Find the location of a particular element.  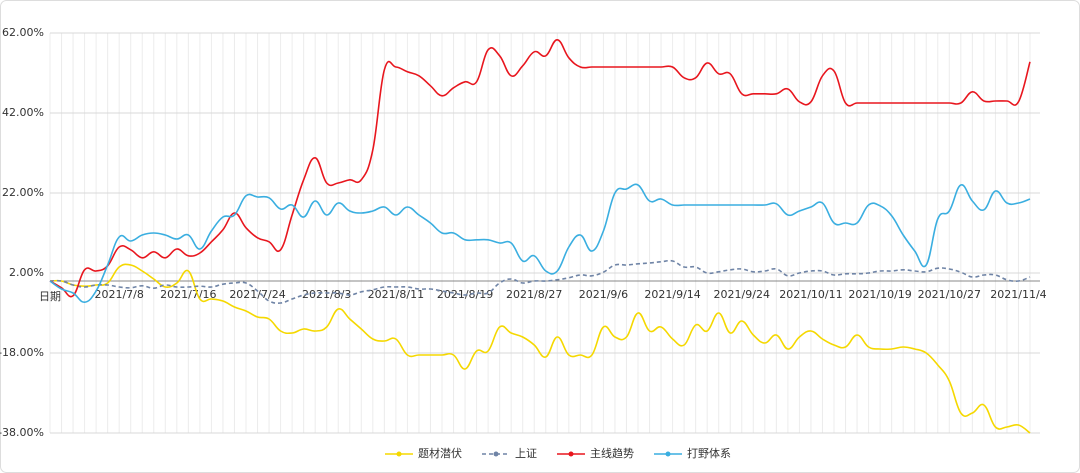

y-tick-label: 2.00% is located at coordinates (26, 272).